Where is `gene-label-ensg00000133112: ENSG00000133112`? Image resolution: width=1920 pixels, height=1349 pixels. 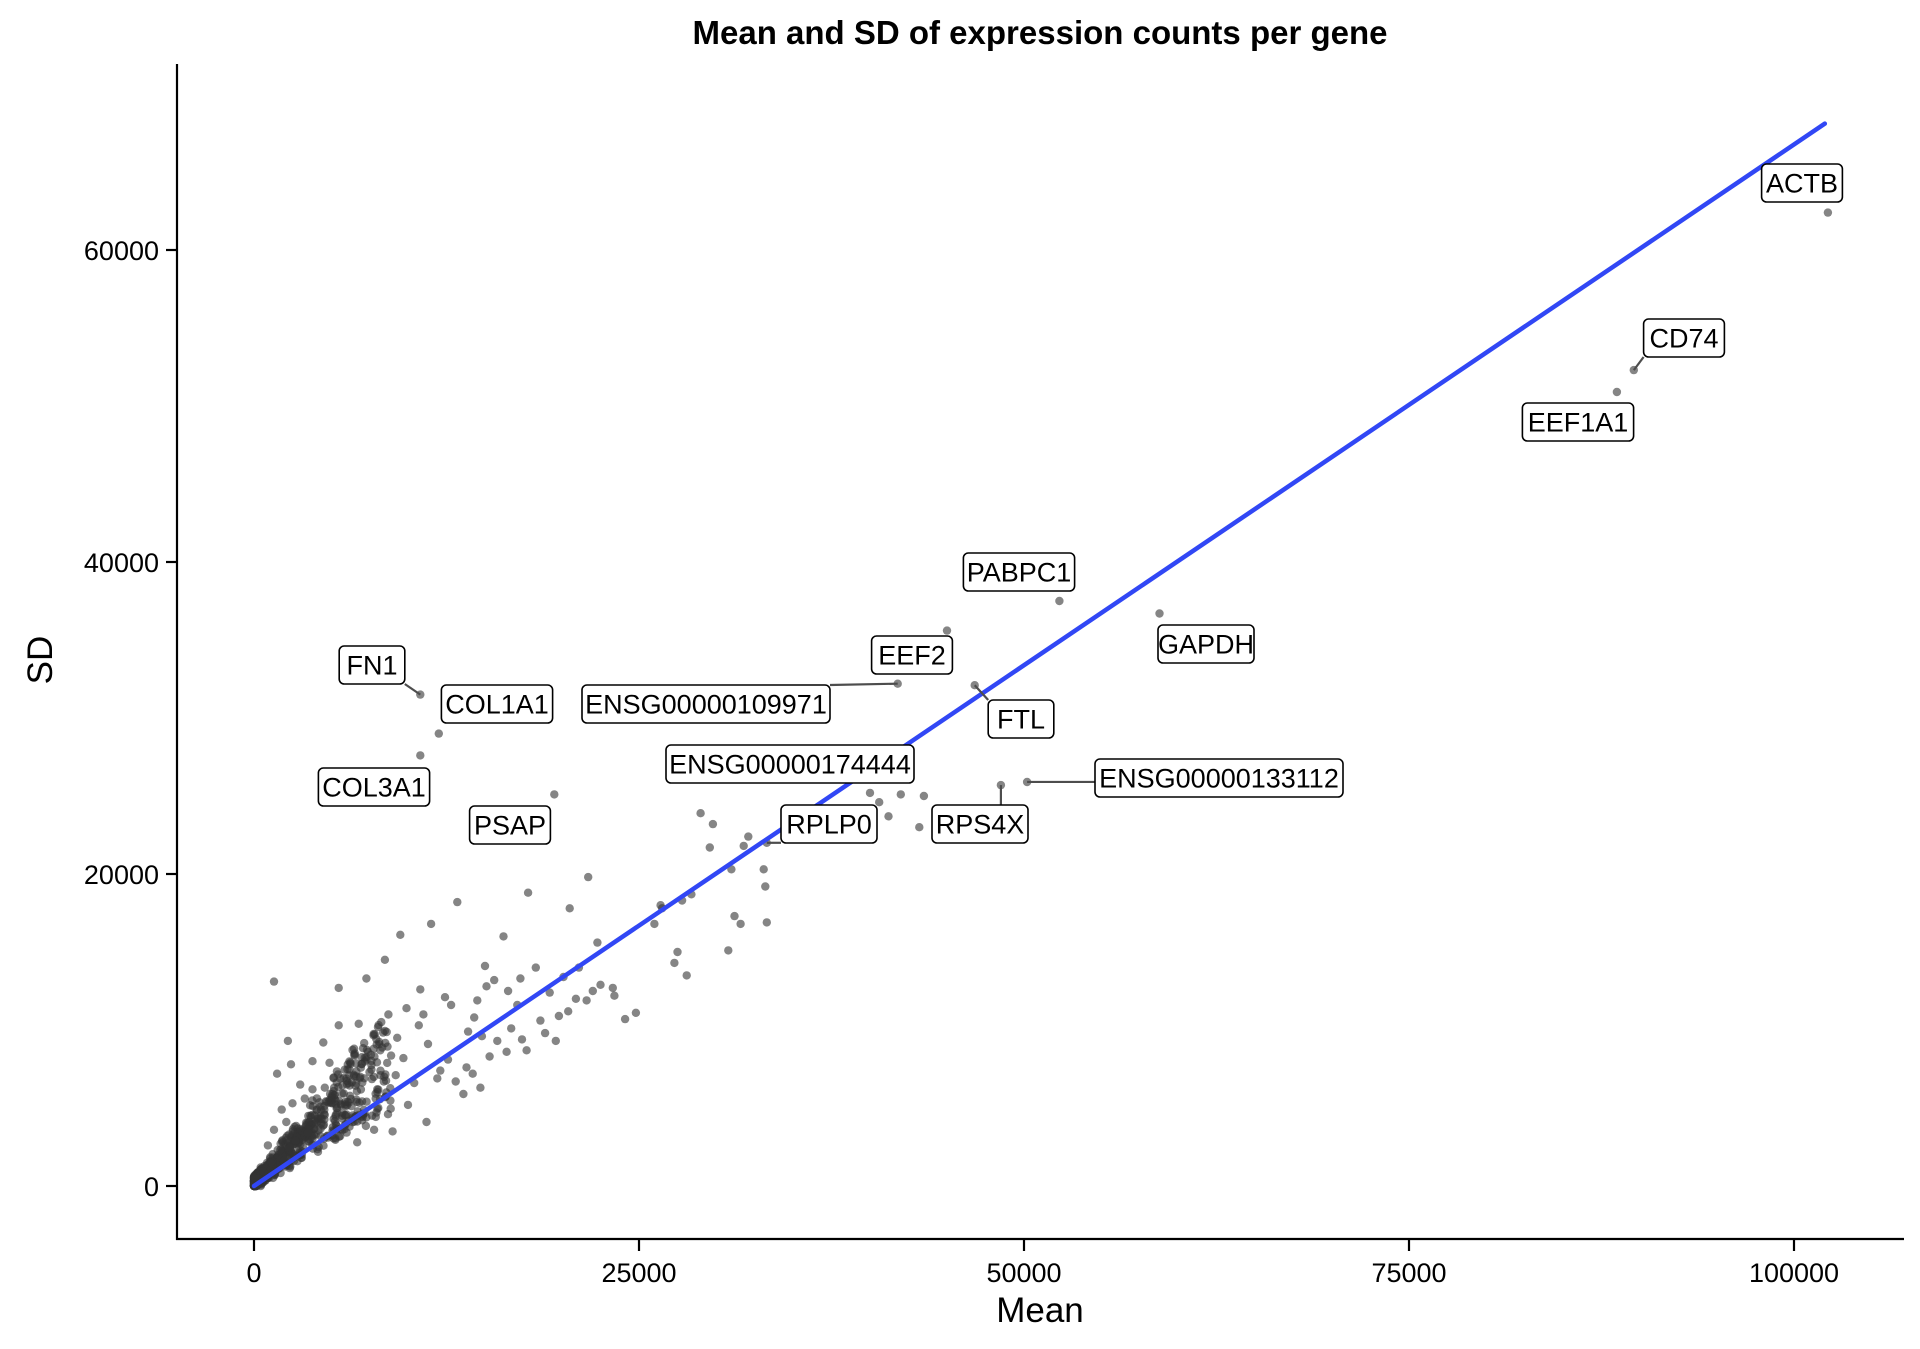 gene-label-ensg00000133112: ENSG00000133112 is located at coordinates (1219, 778).